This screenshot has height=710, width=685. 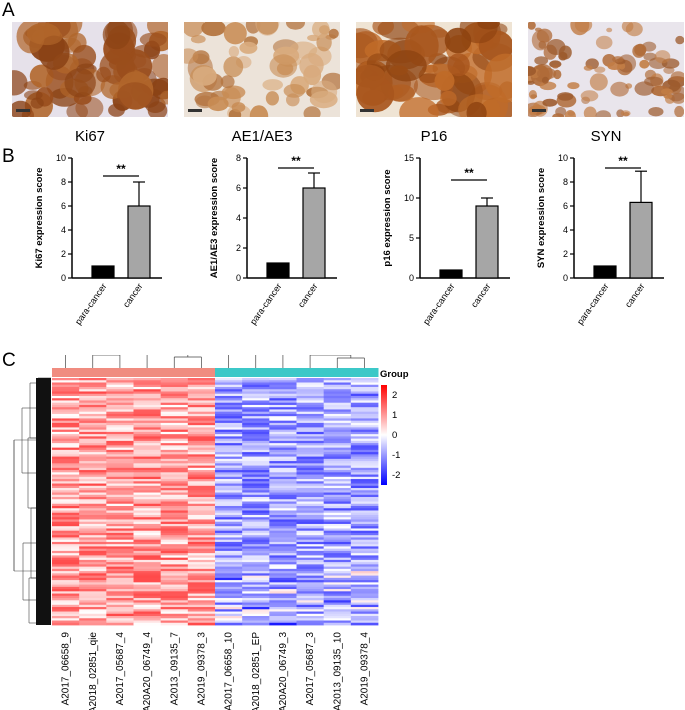 What do you see at coordinates (32, 501) in the screenshot?
I see `row-dendrogram` at bounding box center [32, 501].